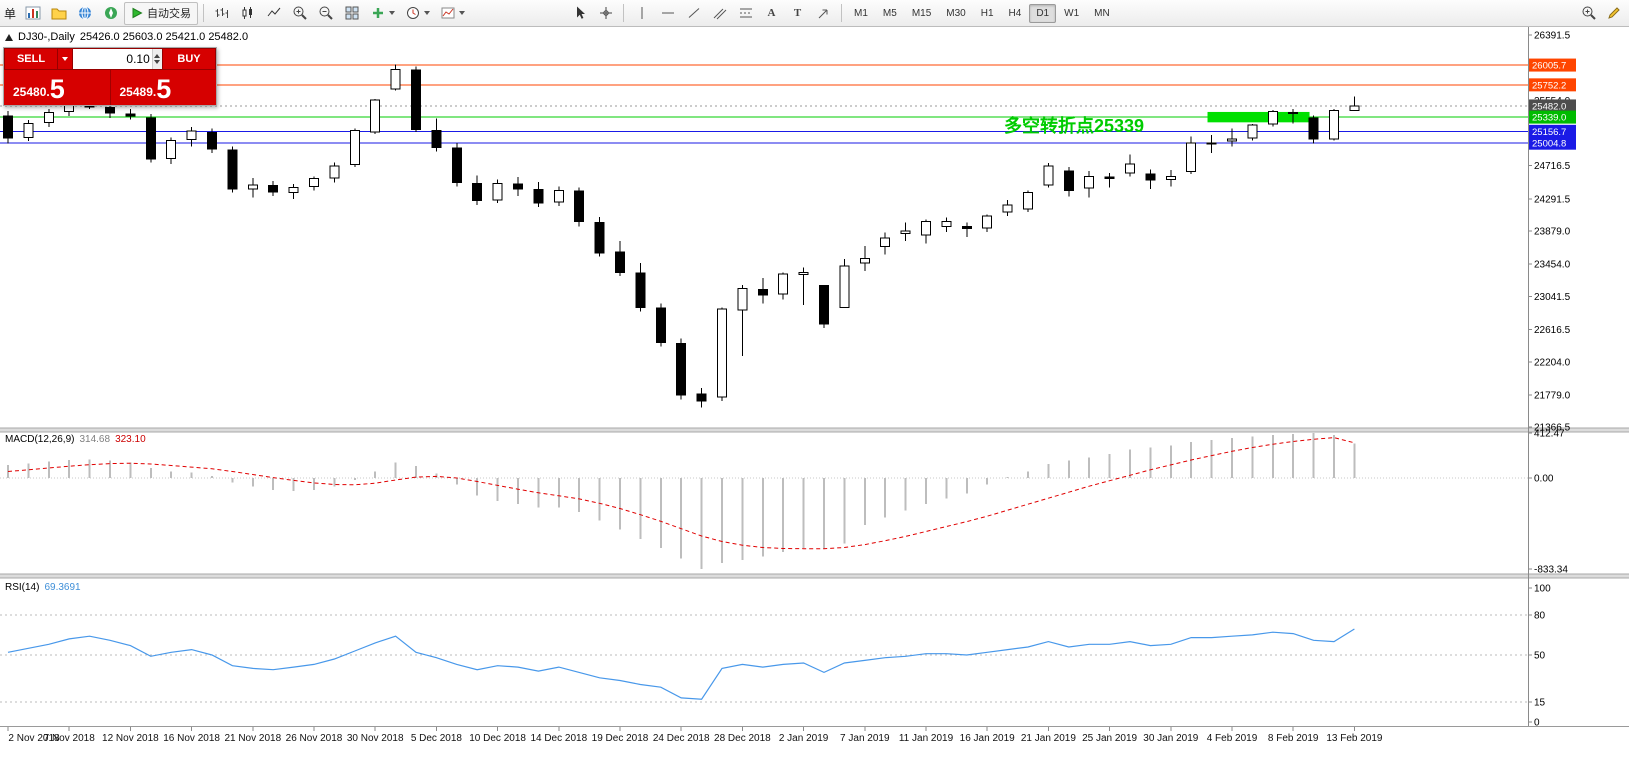 The width and height of the screenshot is (1629, 773). Describe the element at coordinates (1588, 13) in the screenshot. I see `symbol-search-icon` at that location.